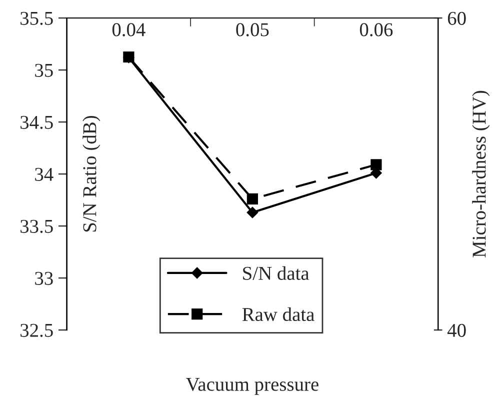 This screenshot has height=400, width=495. What do you see at coordinates (44, 70) in the screenshot?
I see `y-tick-label: 35` at bounding box center [44, 70].